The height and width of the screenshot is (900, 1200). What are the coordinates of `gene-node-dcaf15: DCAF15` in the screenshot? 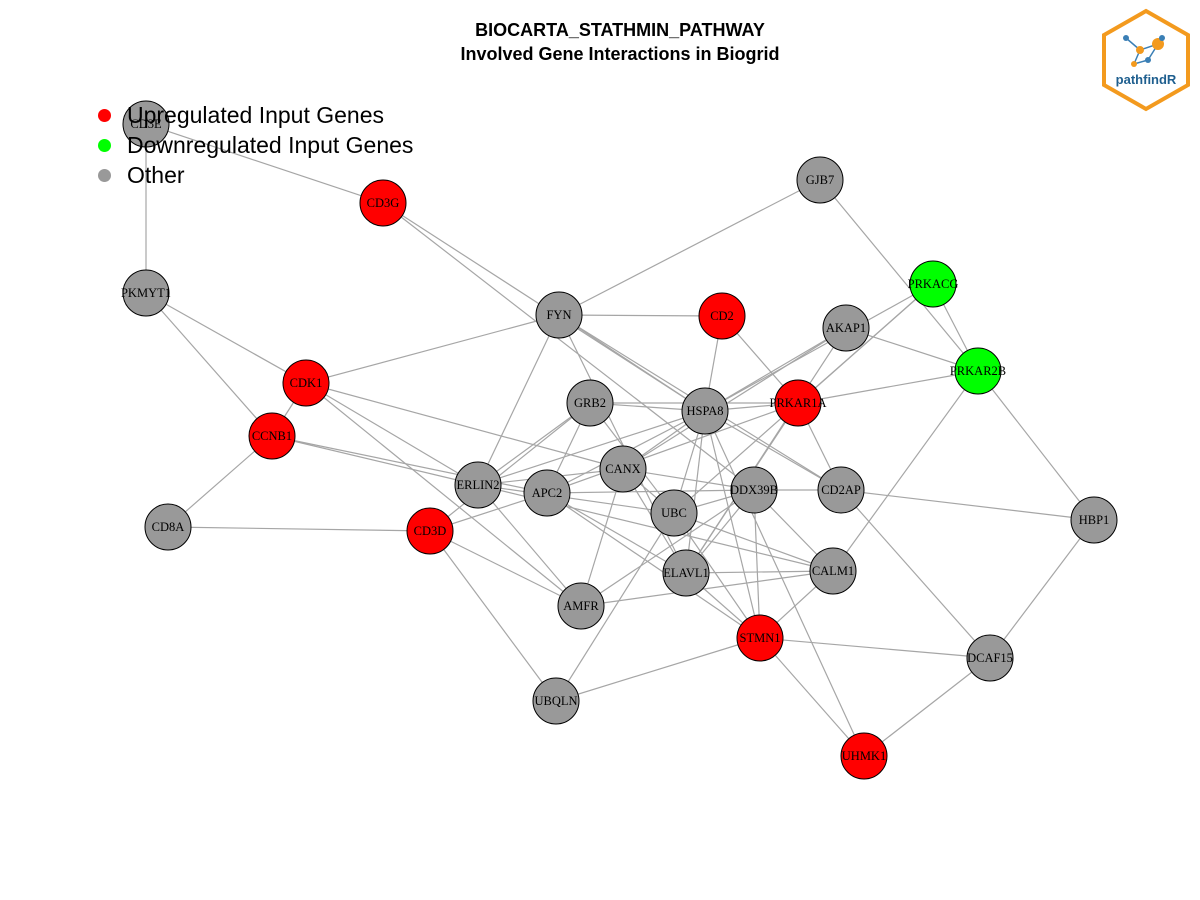 It's located at (990, 658).